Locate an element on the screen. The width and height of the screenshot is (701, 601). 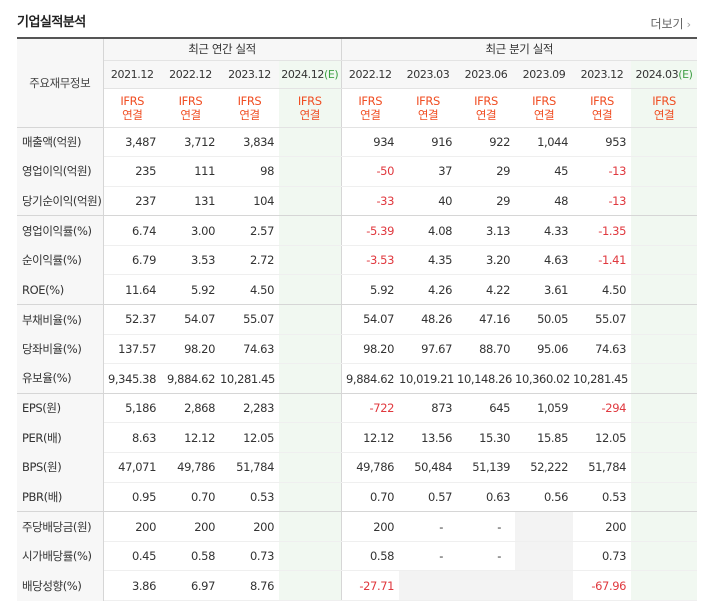
annual-value-cell: 11.64 is located at coordinates (132, 290).